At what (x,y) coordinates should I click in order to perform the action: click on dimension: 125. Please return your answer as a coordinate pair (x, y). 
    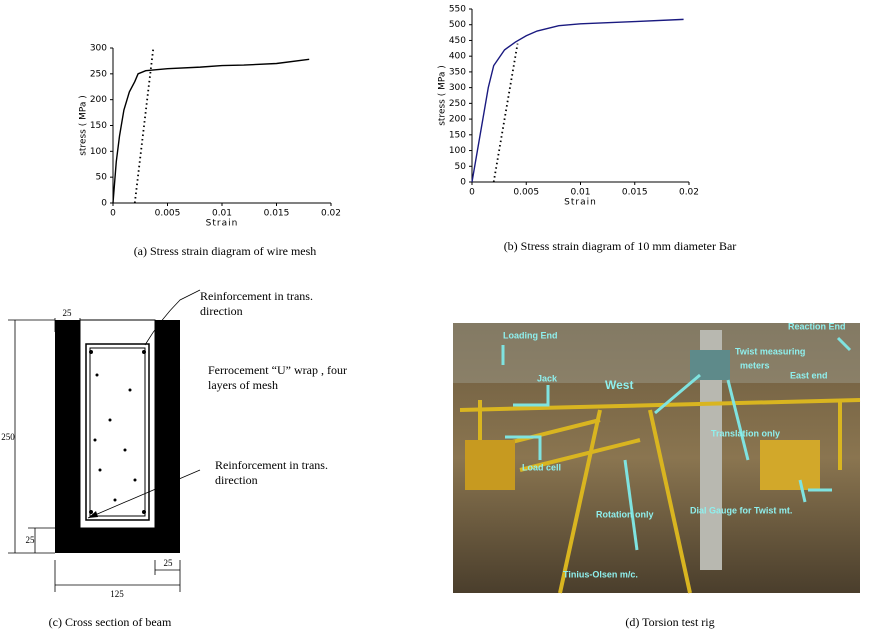
    Looking at the image, I should click on (117, 594).